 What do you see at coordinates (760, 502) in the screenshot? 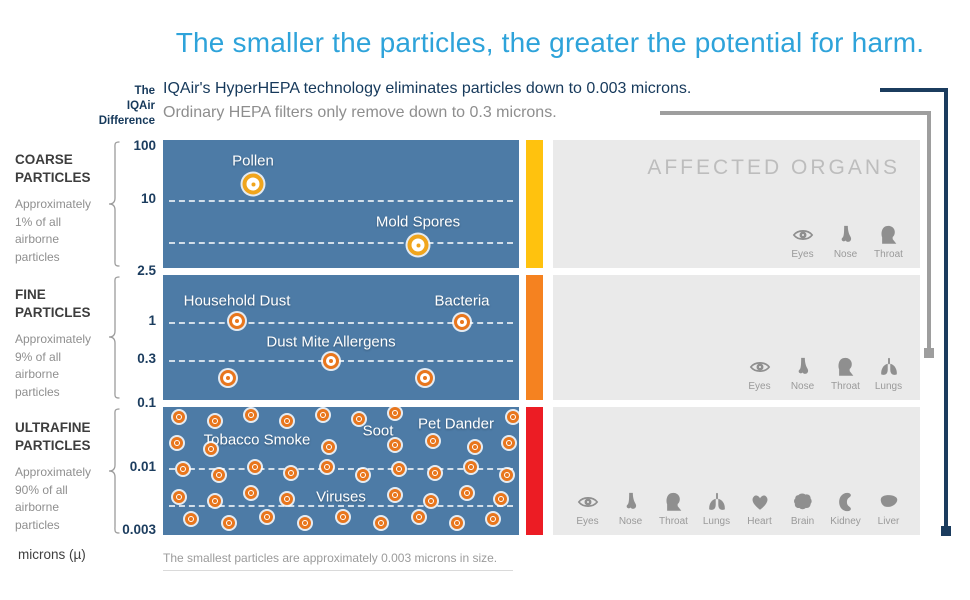
I see `heart-icon` at bounding box center [760, 502].